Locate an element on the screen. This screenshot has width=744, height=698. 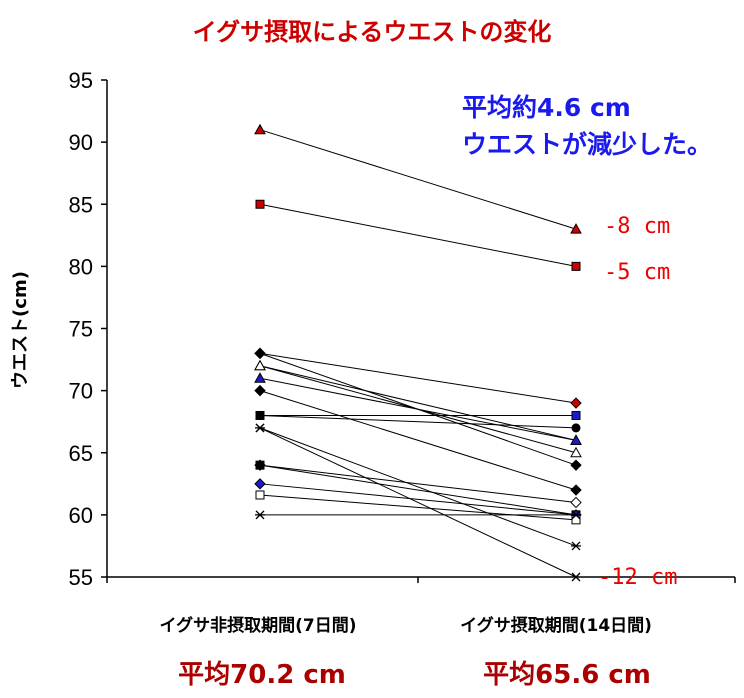
chart-title: イグサ摂取によるウエストの変化 is located at coordinates (372, 32).